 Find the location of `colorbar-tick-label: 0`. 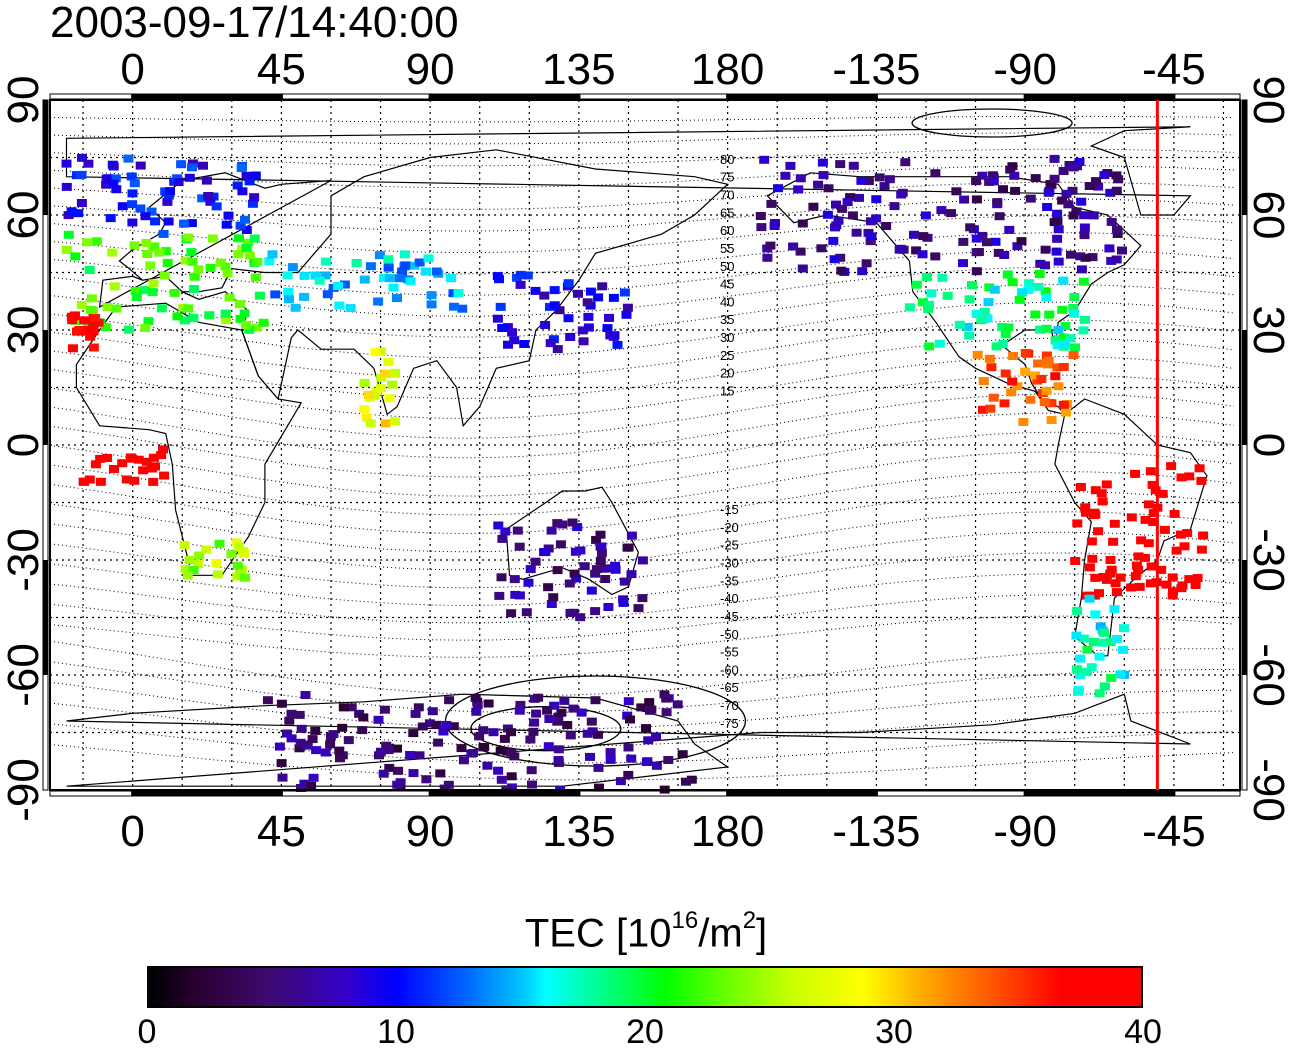

colorbar-tick-label: 0 is located at coordinates (147, 1032).